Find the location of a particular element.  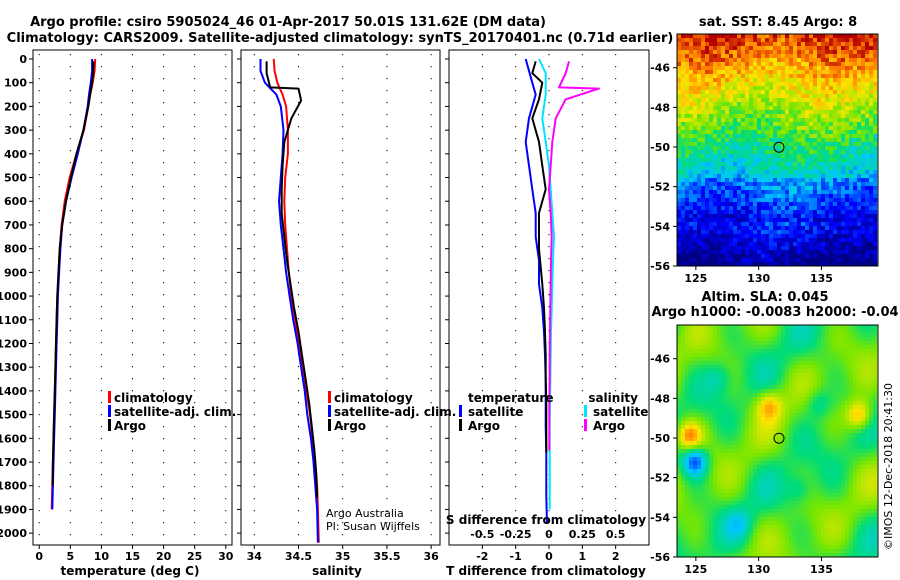

x-tick-label: 36 is located at coordinates (431, 556).